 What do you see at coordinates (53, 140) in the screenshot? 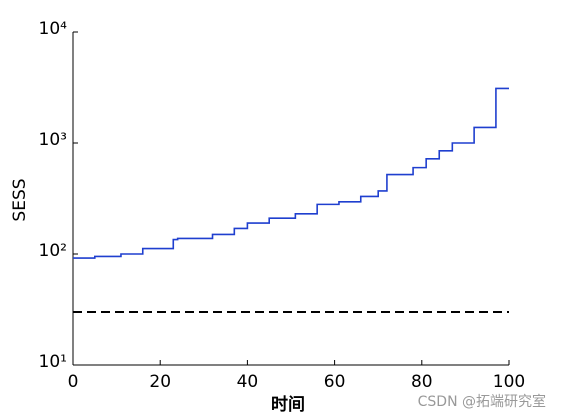
I see `y-tick-label: 10³` at bounding box center [53, 140].